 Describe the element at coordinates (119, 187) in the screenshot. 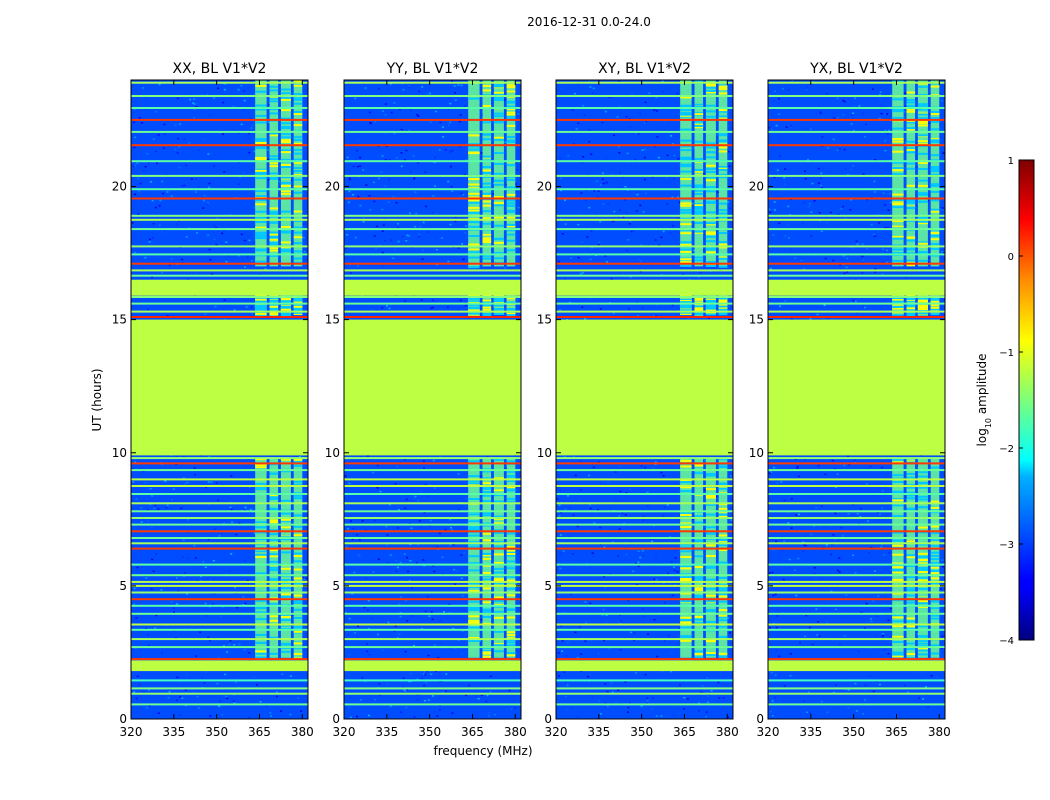

I see `y-tick-label: 20` at that location.